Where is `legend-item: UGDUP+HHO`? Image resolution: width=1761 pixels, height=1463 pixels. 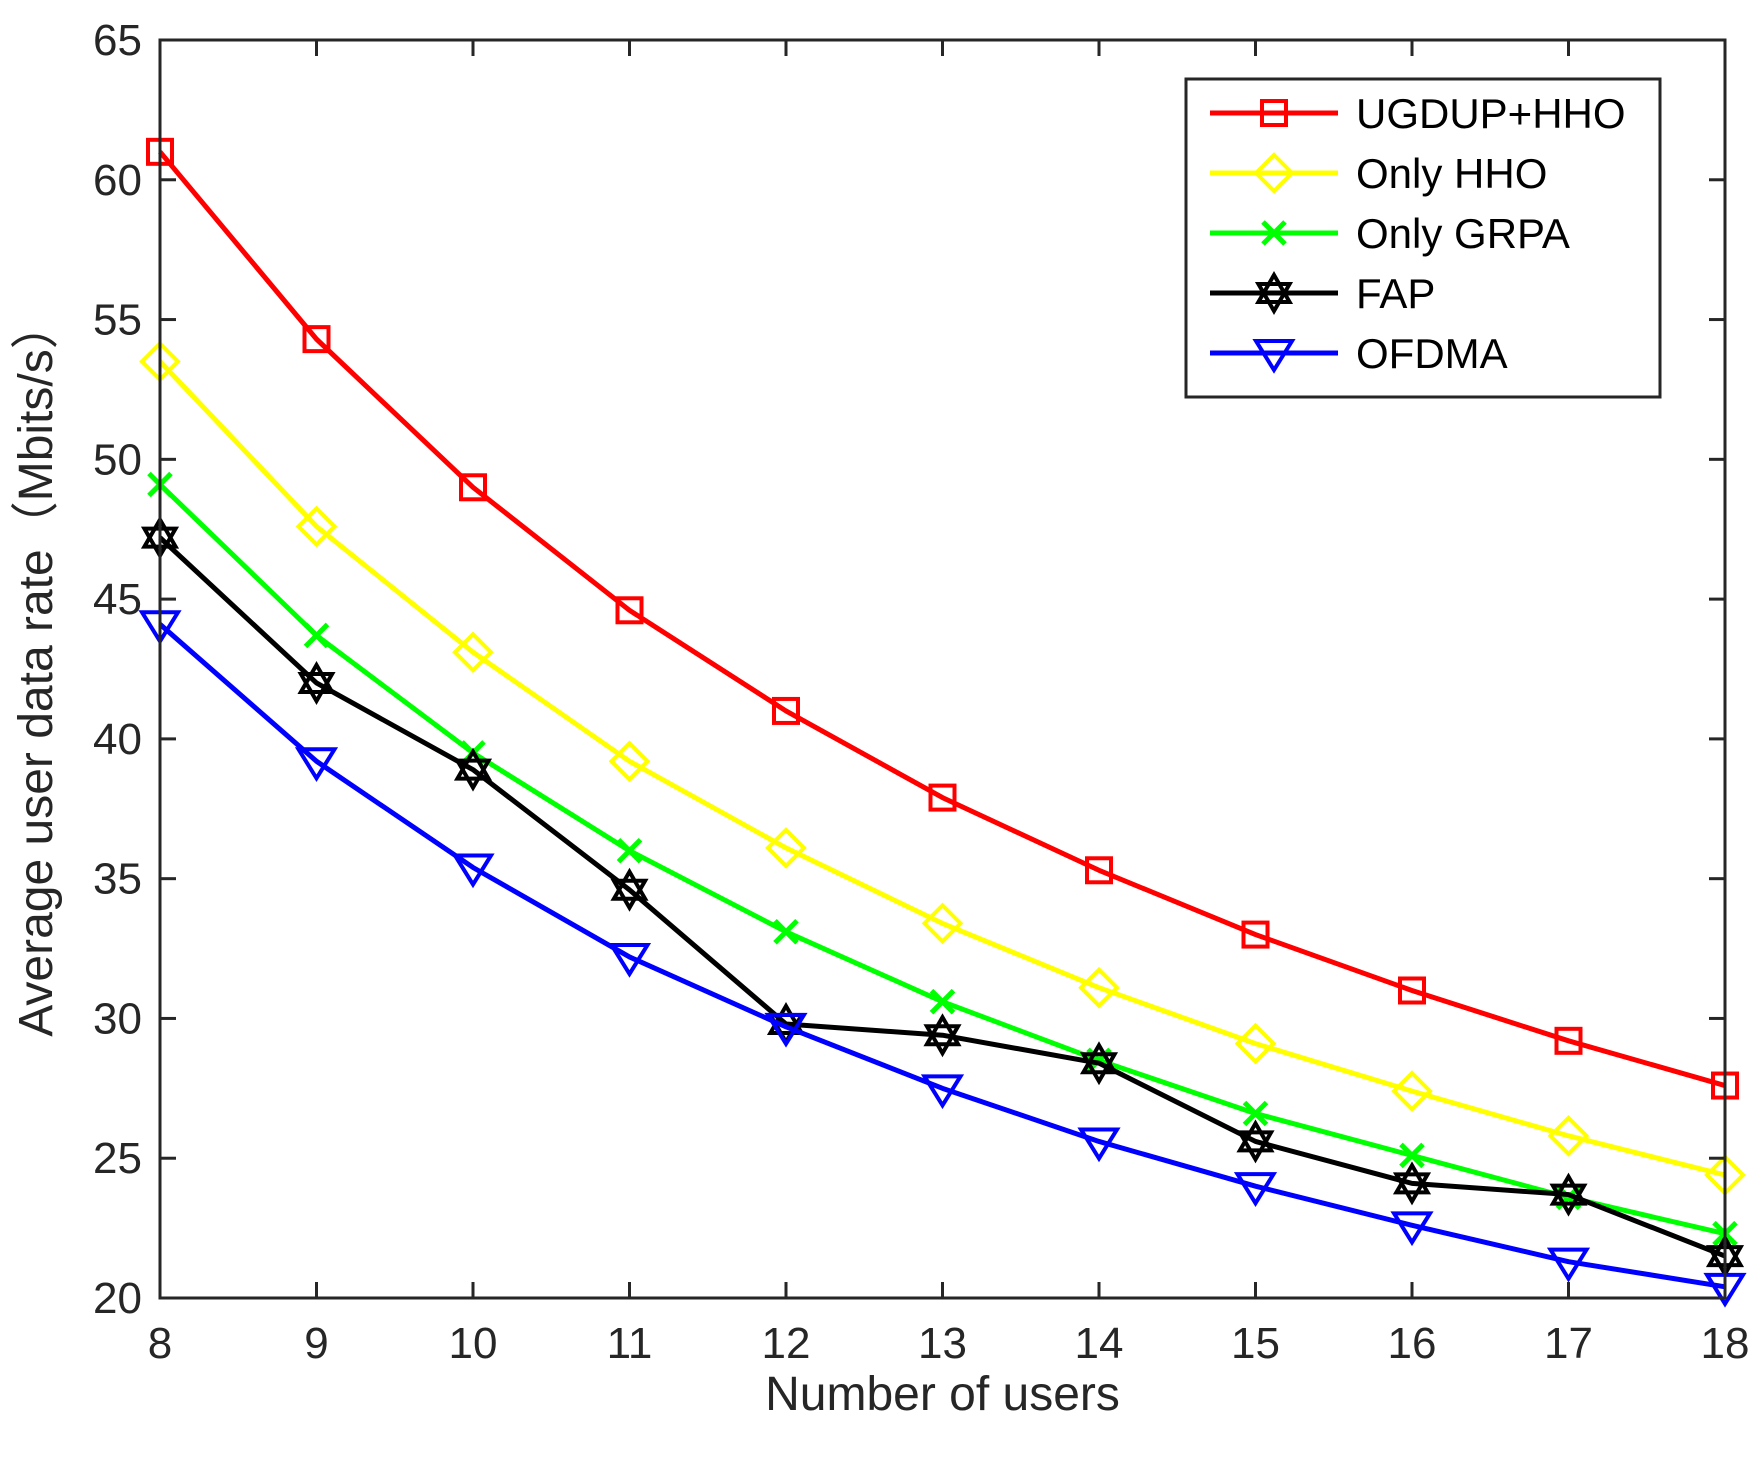
legend-item: UGDUP+HHO is located at coordinates (1418, 113).